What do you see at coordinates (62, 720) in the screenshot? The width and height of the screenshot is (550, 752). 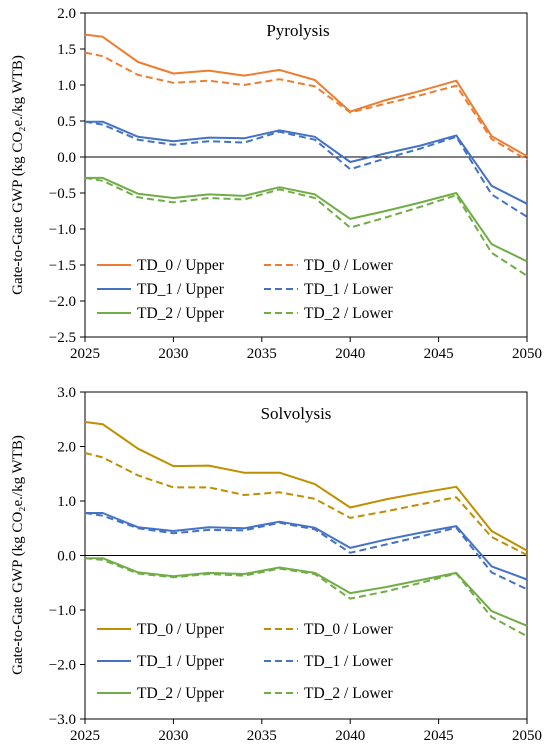 I see `y-tick-label: −3.0` at bounding box center [62, 720].